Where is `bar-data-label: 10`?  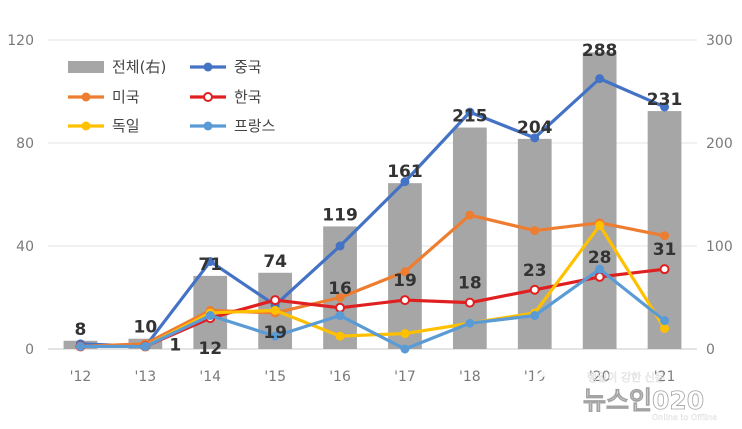 bar-data-label: 10 is located at coordinates (146, 328).